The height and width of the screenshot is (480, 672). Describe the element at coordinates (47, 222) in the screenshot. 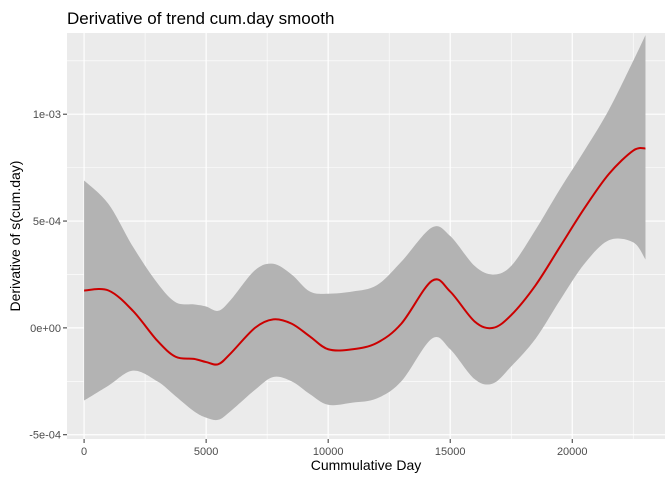

I see `y-tick-label: 5e-04` at that location.